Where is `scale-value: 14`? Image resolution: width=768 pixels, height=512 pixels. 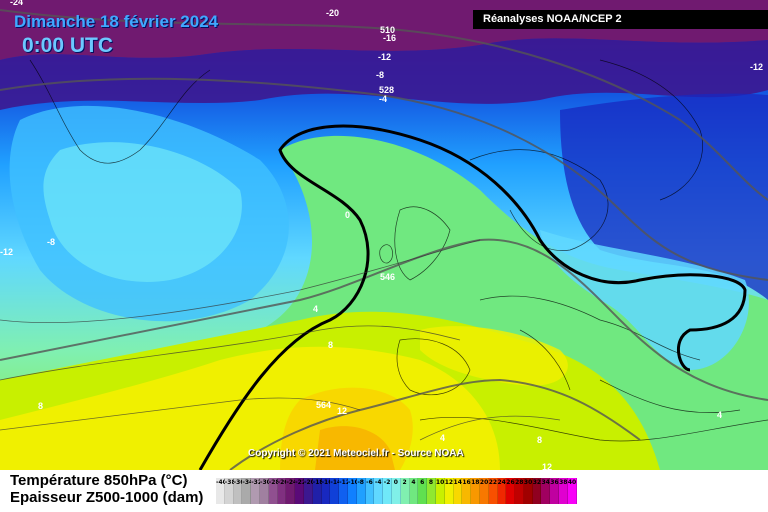 scale-value: 14 is located at coordinates (457, 482).